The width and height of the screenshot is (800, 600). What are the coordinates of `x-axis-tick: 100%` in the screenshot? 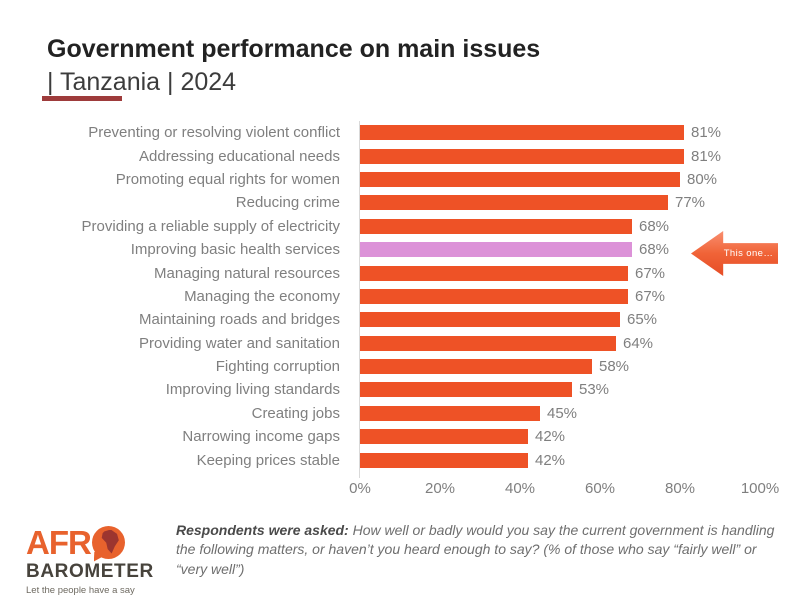 It's located at (760, 488).